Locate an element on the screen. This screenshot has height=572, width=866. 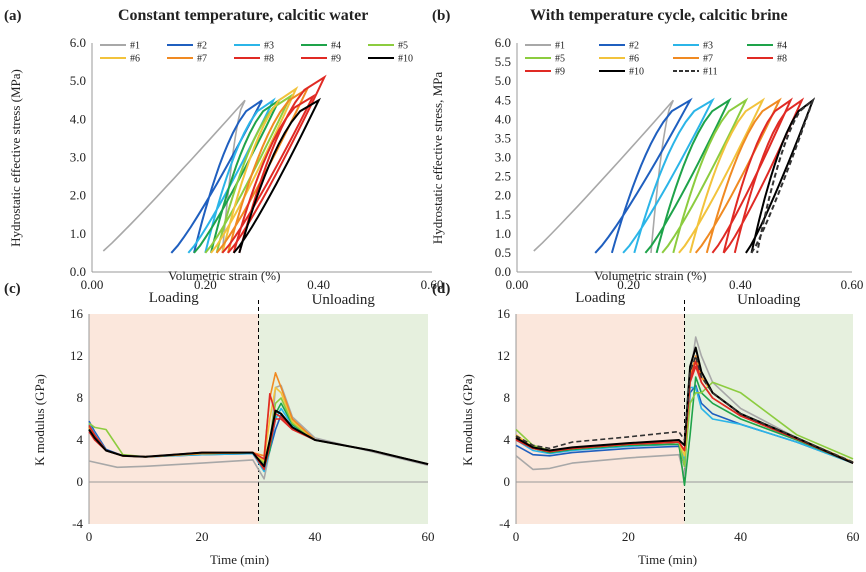
y-tick-label: 2.5 is located at coordinates (503, 176).